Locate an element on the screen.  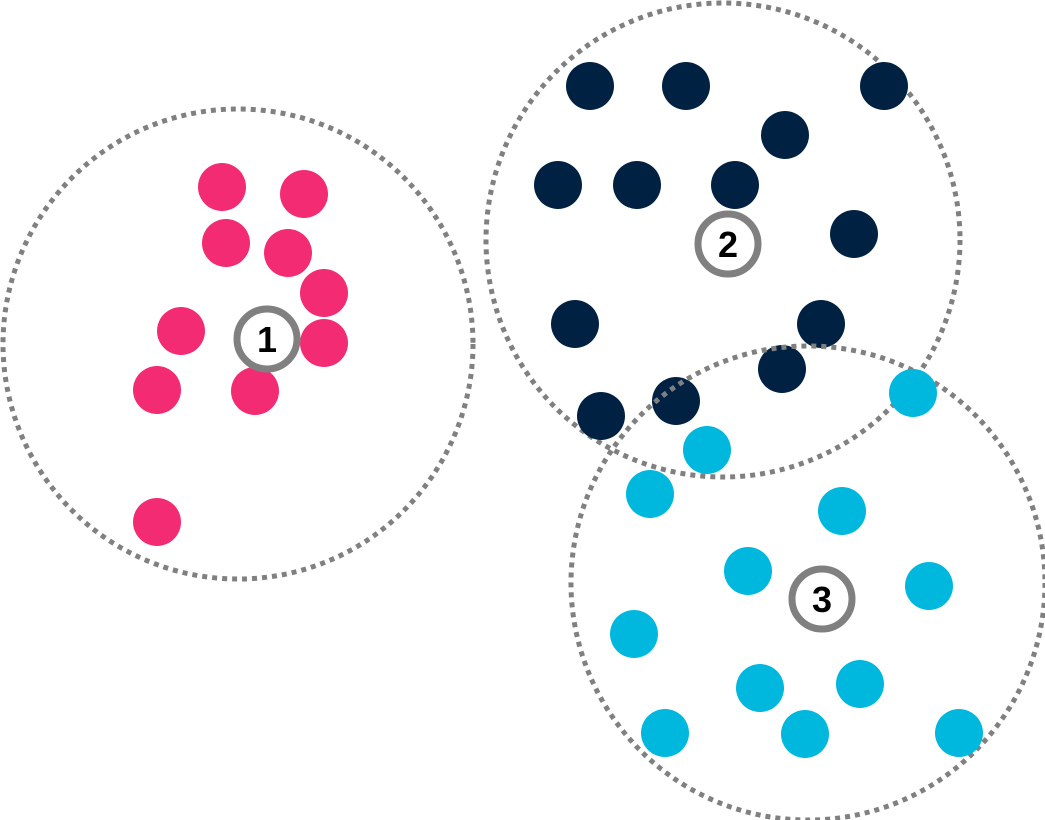
cluster-1-points is located at coordinates (240, 354).